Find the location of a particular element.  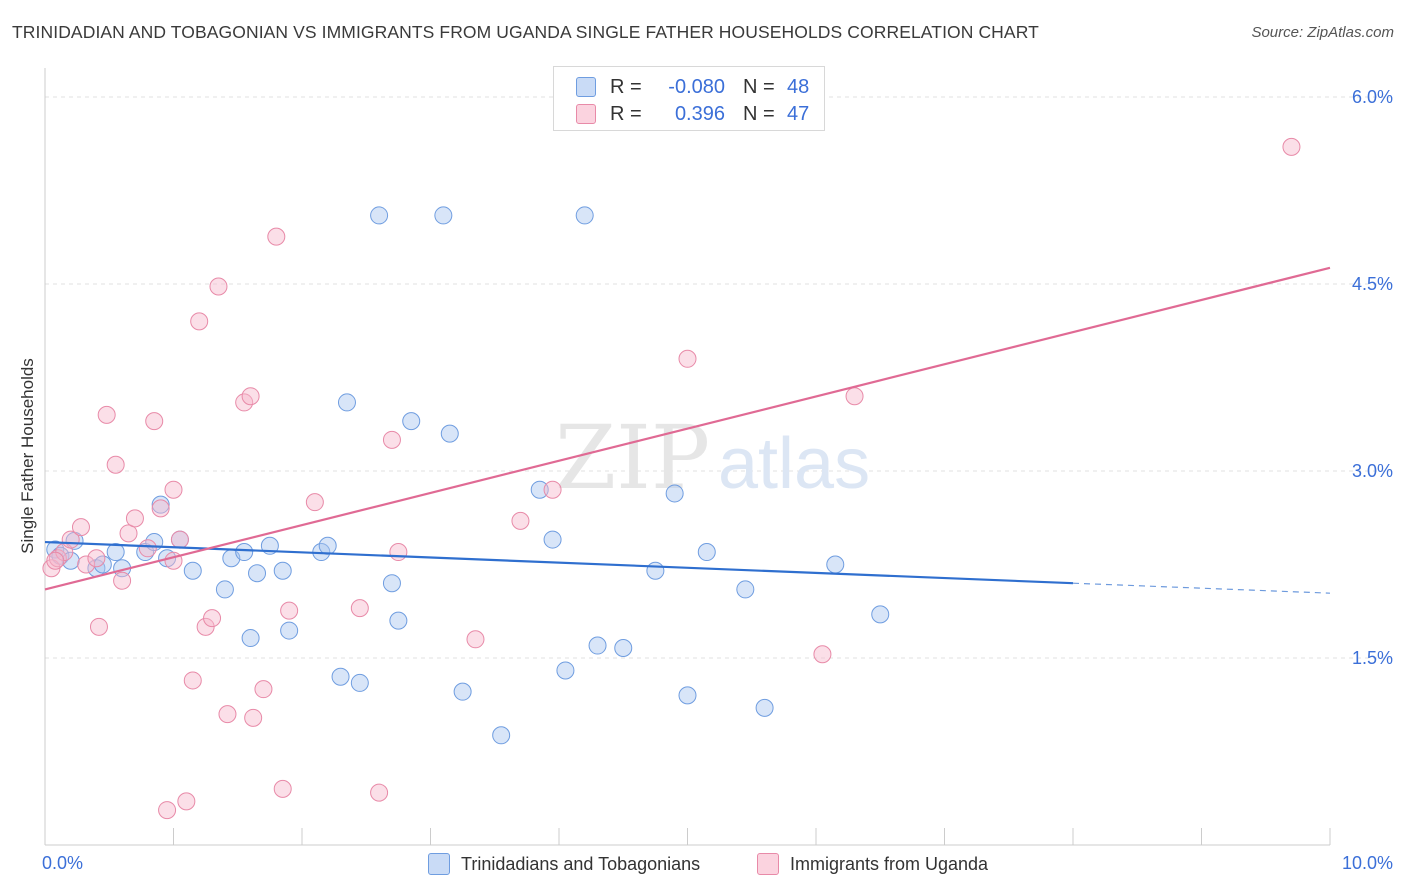

correlation-legend: R = -0.080 N = 48 R = 0.396 N = 47 is located at coordinates (689, 98).